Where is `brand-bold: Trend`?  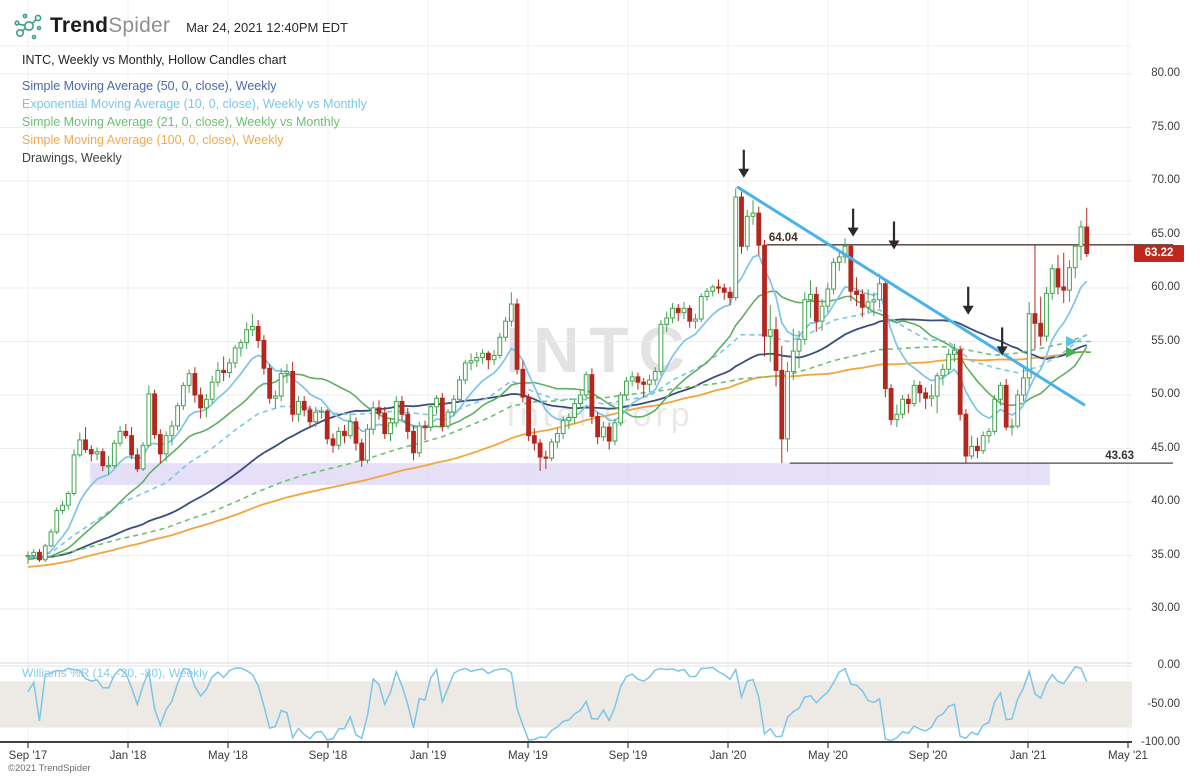
brand-bold: Trend is located at coordinates (79, 25).